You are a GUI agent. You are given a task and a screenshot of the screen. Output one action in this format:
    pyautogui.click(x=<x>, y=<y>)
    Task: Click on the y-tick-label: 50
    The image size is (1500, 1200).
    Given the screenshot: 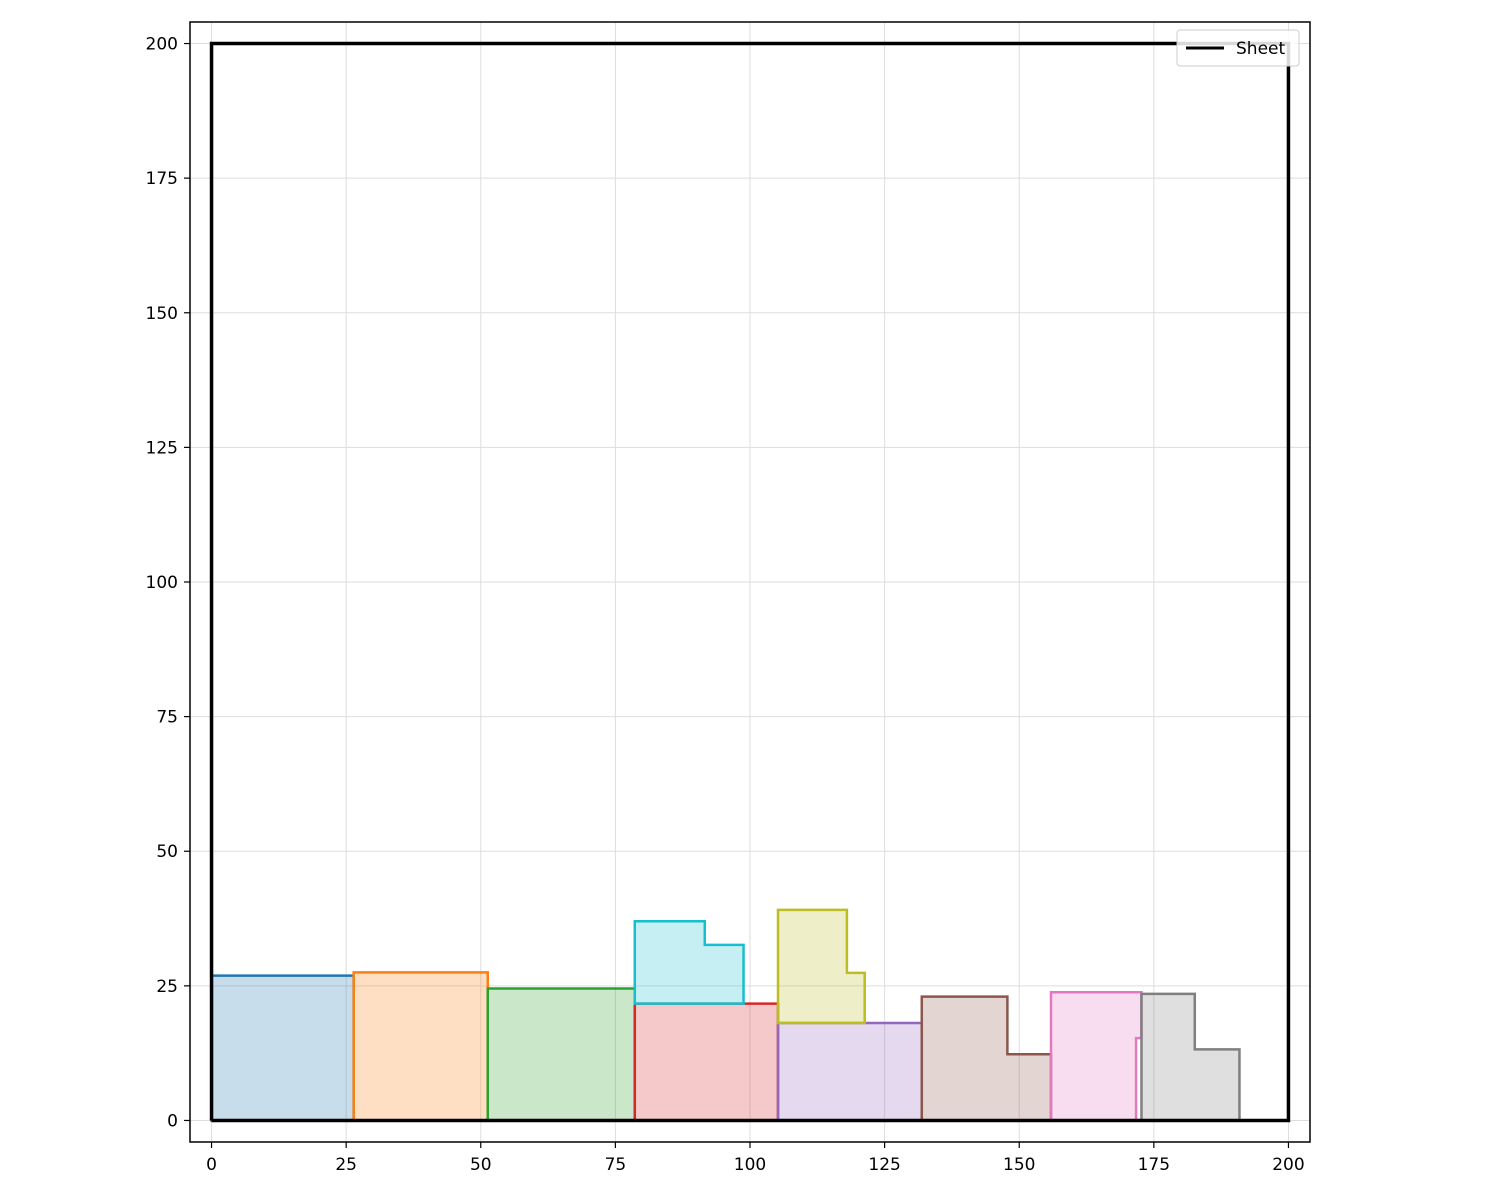 What is the action you would take?
    pyautogui.click(x=167, y=852)
    